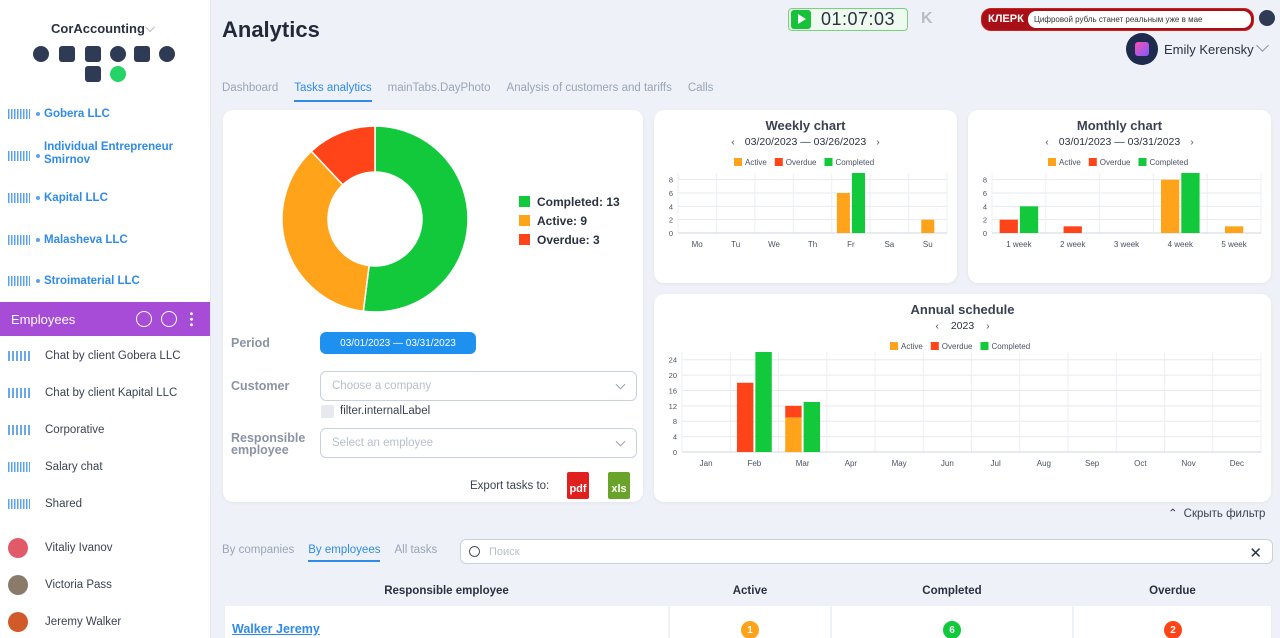 Image resolution: width=1280 pixels, height=638 pixels. What do you see at coordinates (446, 591) in the screenshot?
I see `column-header: Responsible employee` at bounding box center [446, 591].